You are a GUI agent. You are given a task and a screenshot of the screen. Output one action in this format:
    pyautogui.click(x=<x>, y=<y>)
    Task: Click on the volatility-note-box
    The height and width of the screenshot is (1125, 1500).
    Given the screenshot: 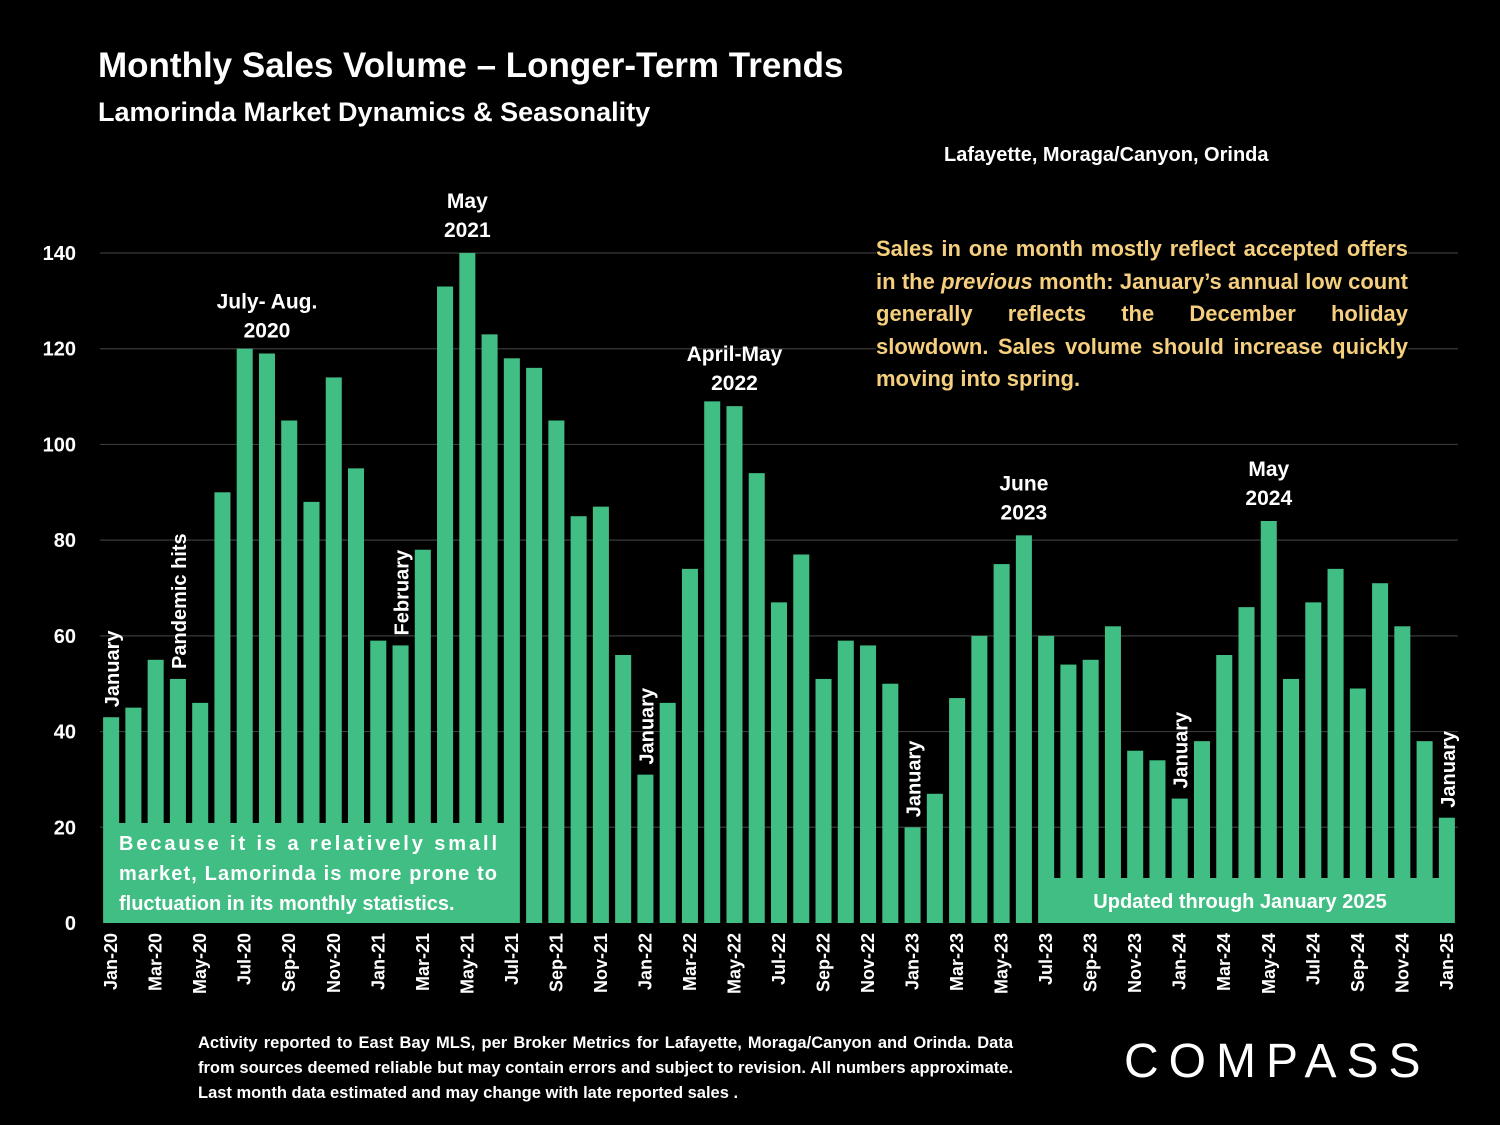 What is the action you would take?
    pyautogui.click(x=308, y=873)
    